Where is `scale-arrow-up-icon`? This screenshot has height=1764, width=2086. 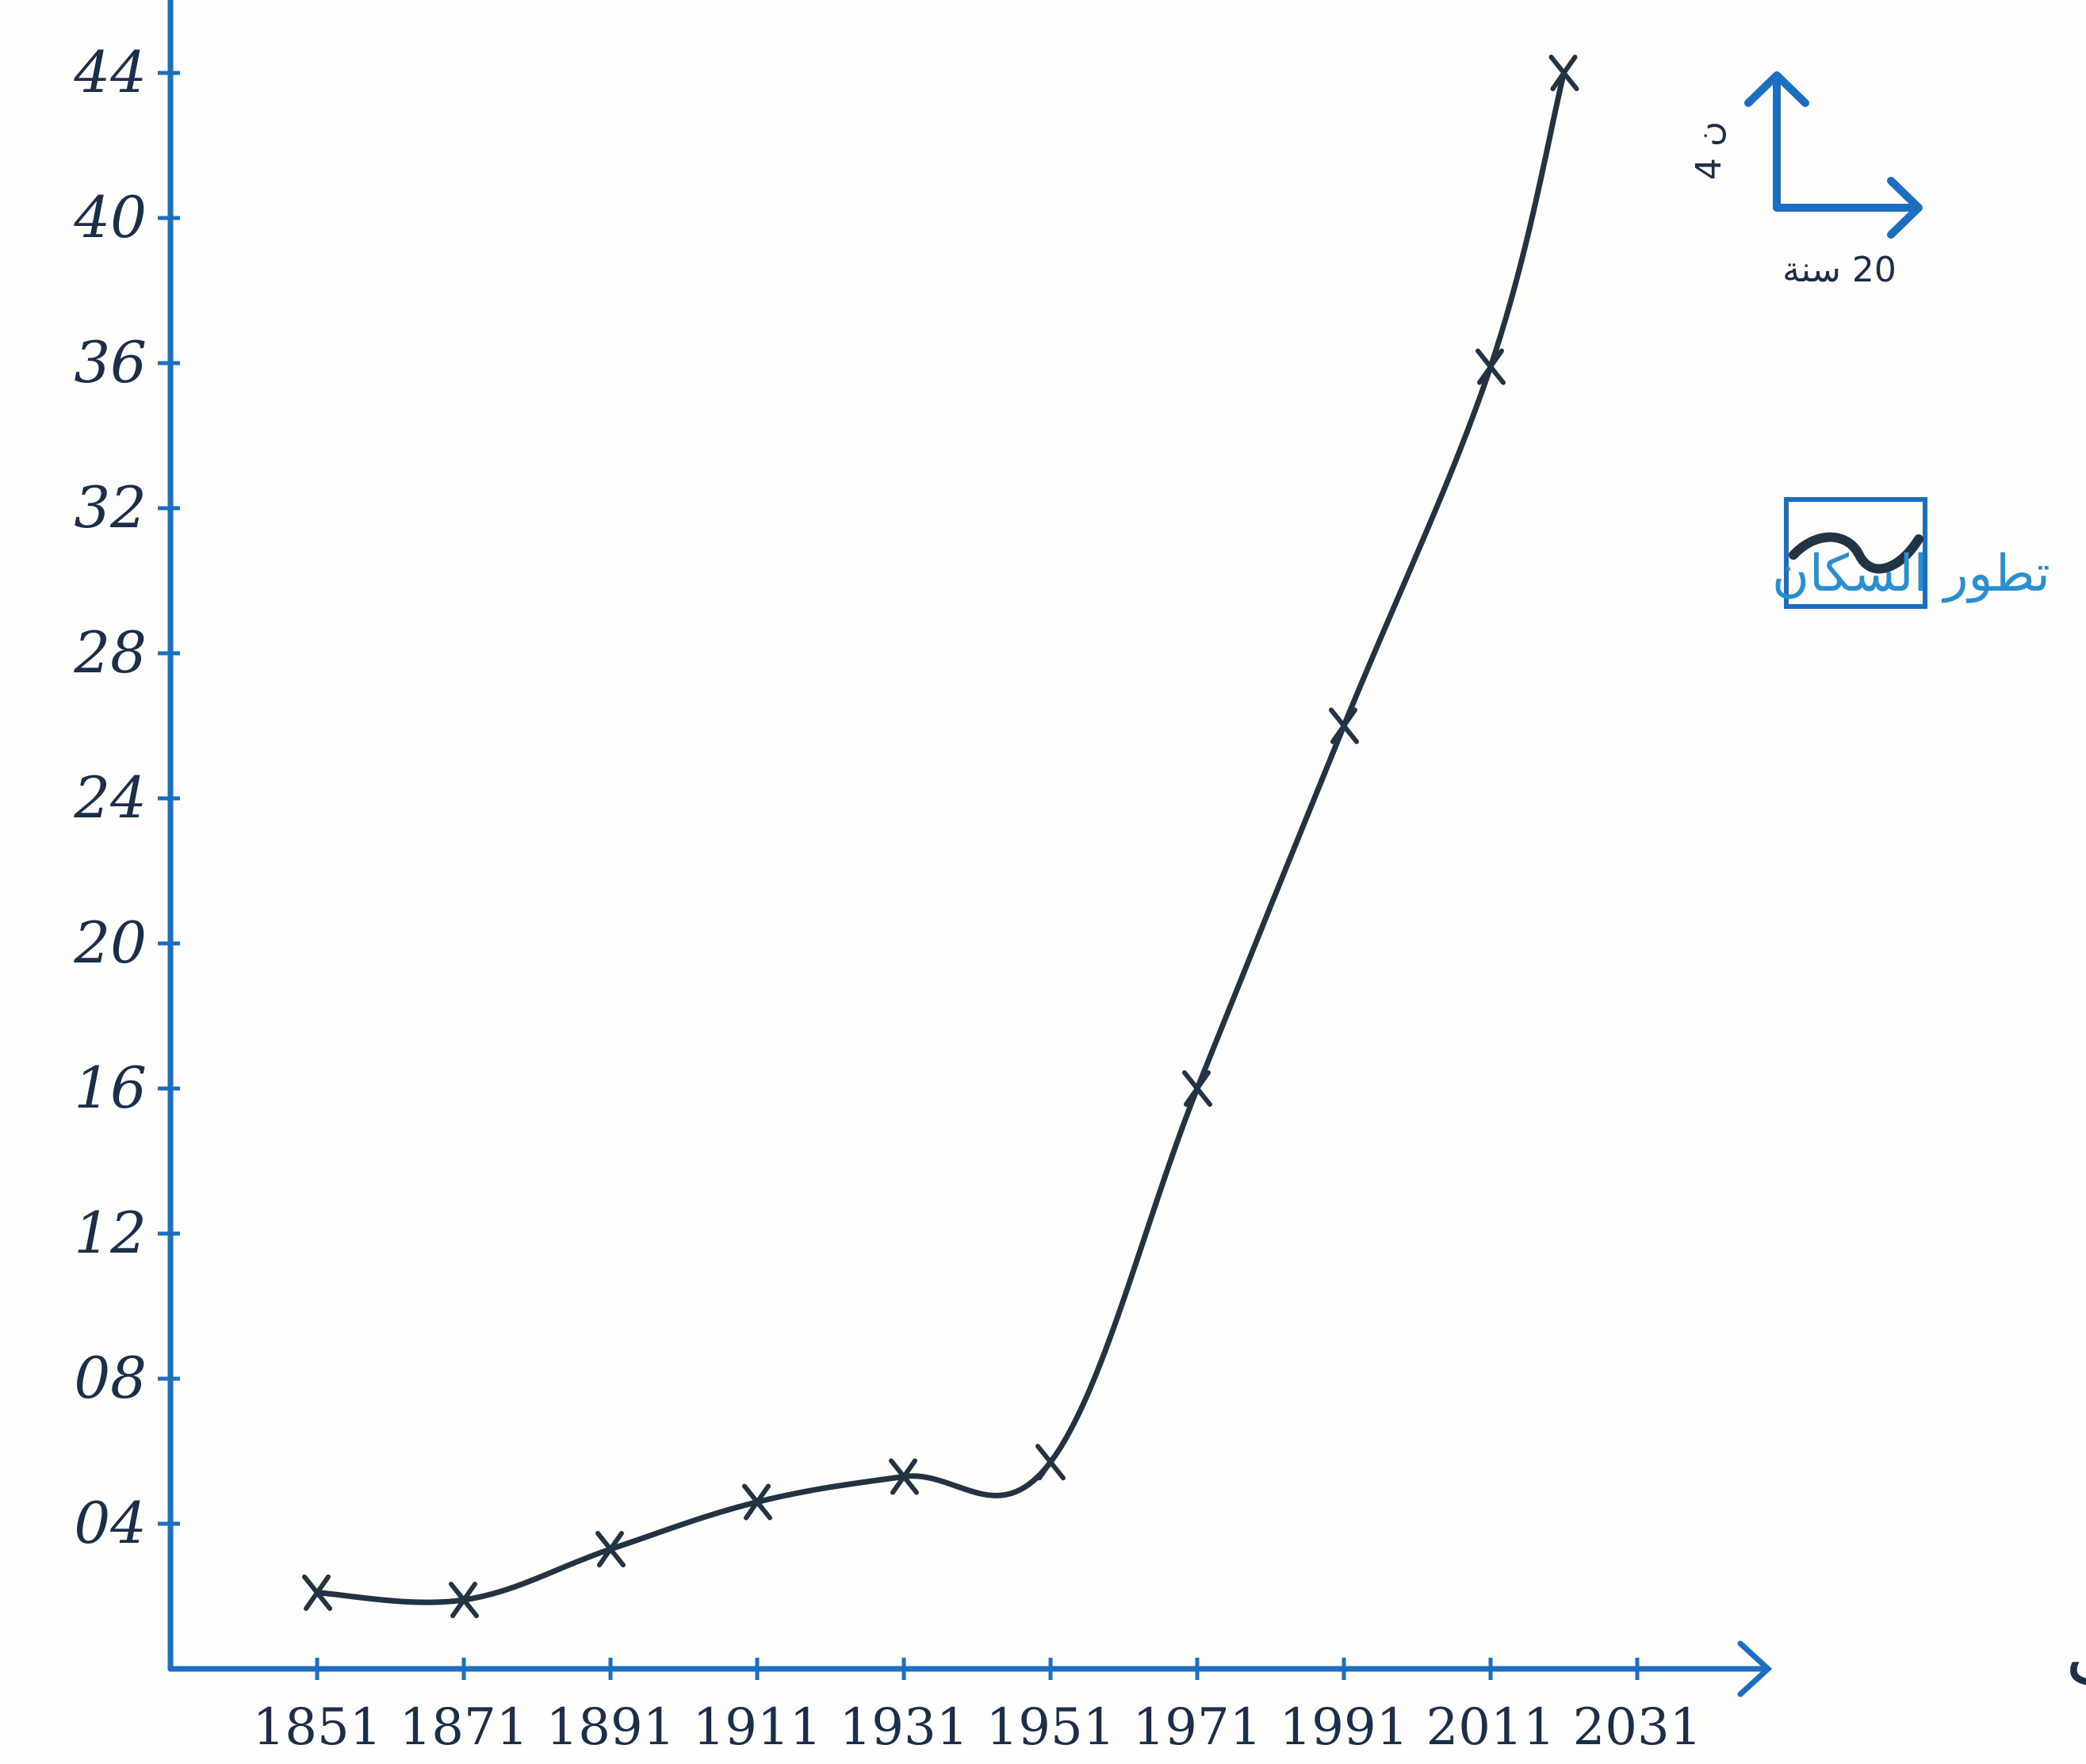
scale-arrow-up-icon is located at coordinates (1776, 141).